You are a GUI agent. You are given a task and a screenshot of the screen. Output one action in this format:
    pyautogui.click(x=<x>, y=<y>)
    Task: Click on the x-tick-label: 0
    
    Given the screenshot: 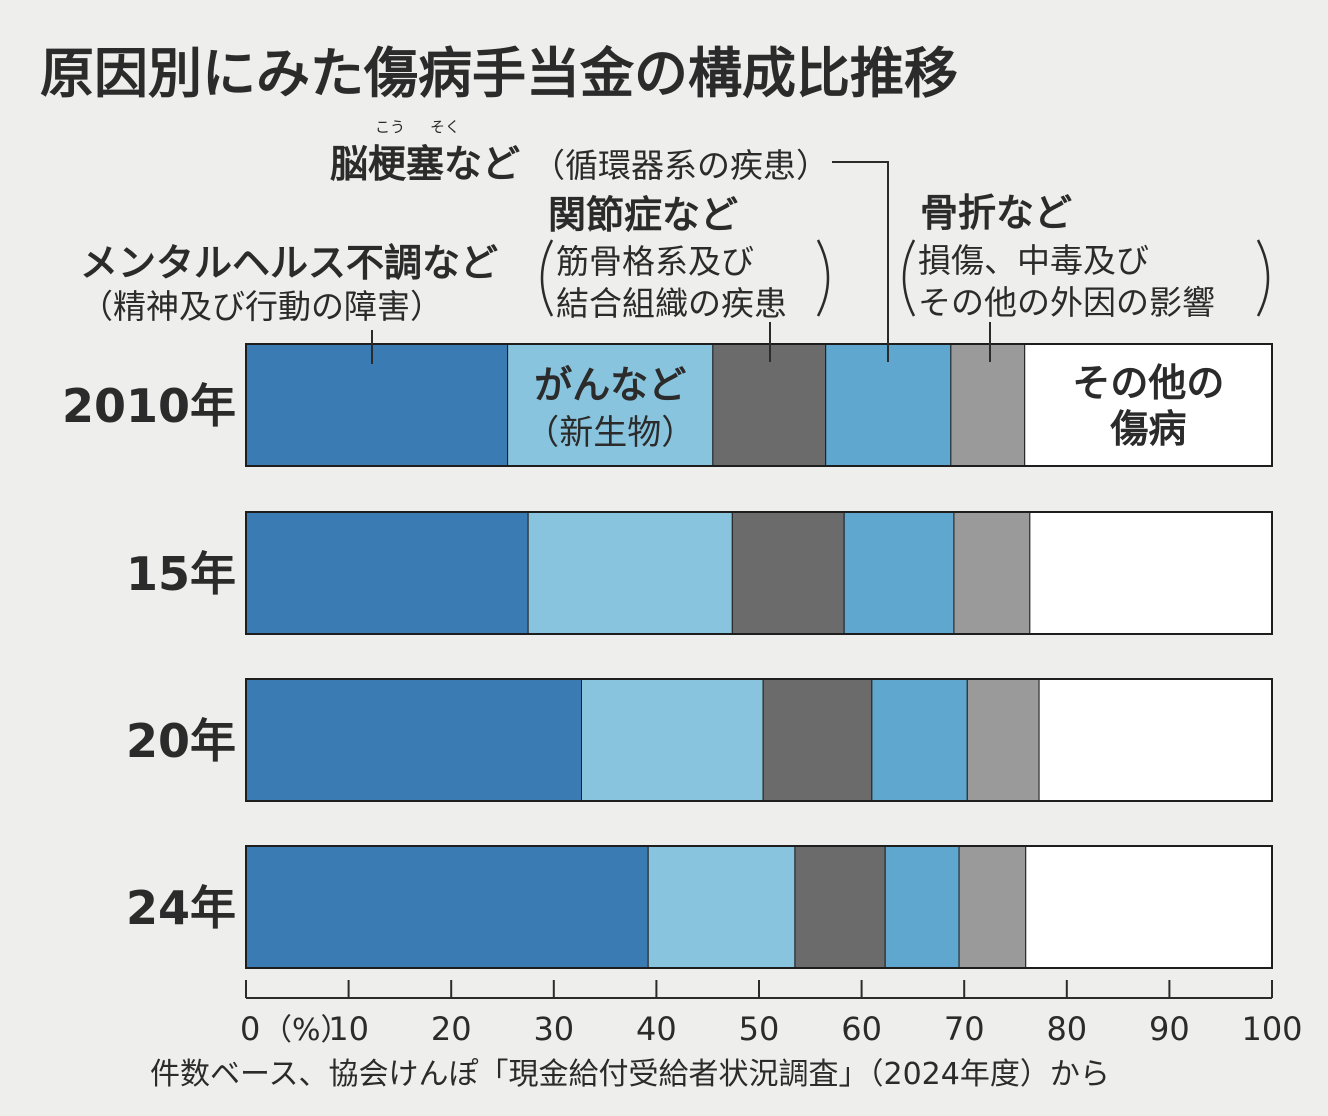 What is the action you would take?
    pyautogui.click(x=250, y=1029)
    